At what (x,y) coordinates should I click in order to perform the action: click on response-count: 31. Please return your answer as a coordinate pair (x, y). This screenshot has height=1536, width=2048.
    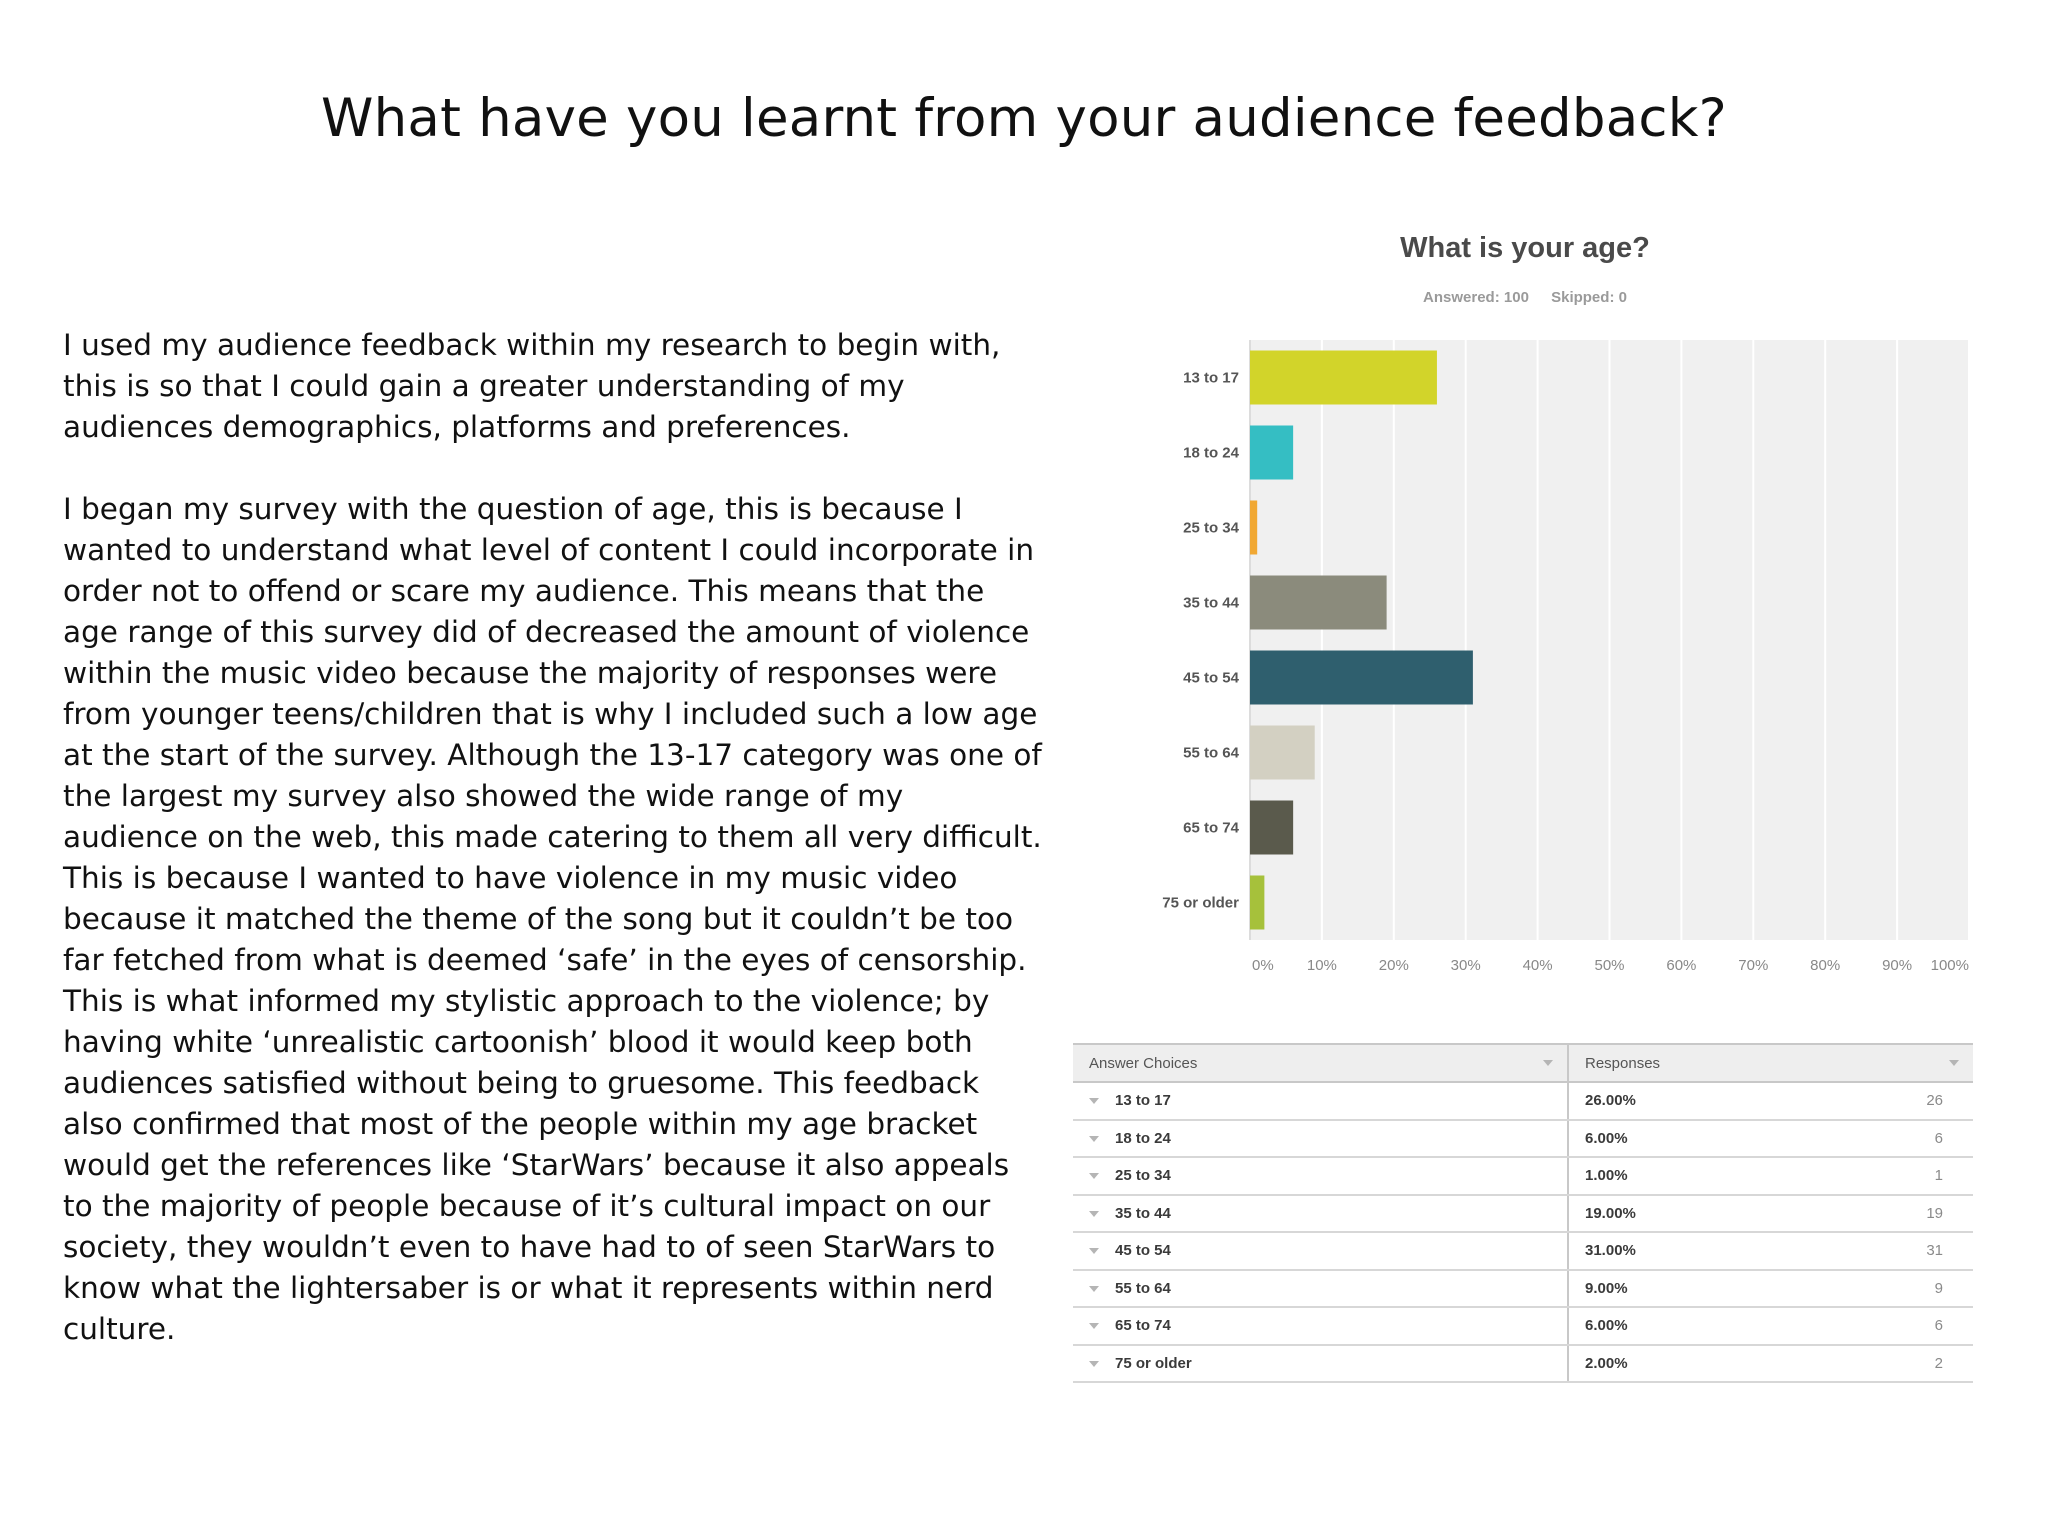
    Looking at the image, I should click on (1934, 1251).